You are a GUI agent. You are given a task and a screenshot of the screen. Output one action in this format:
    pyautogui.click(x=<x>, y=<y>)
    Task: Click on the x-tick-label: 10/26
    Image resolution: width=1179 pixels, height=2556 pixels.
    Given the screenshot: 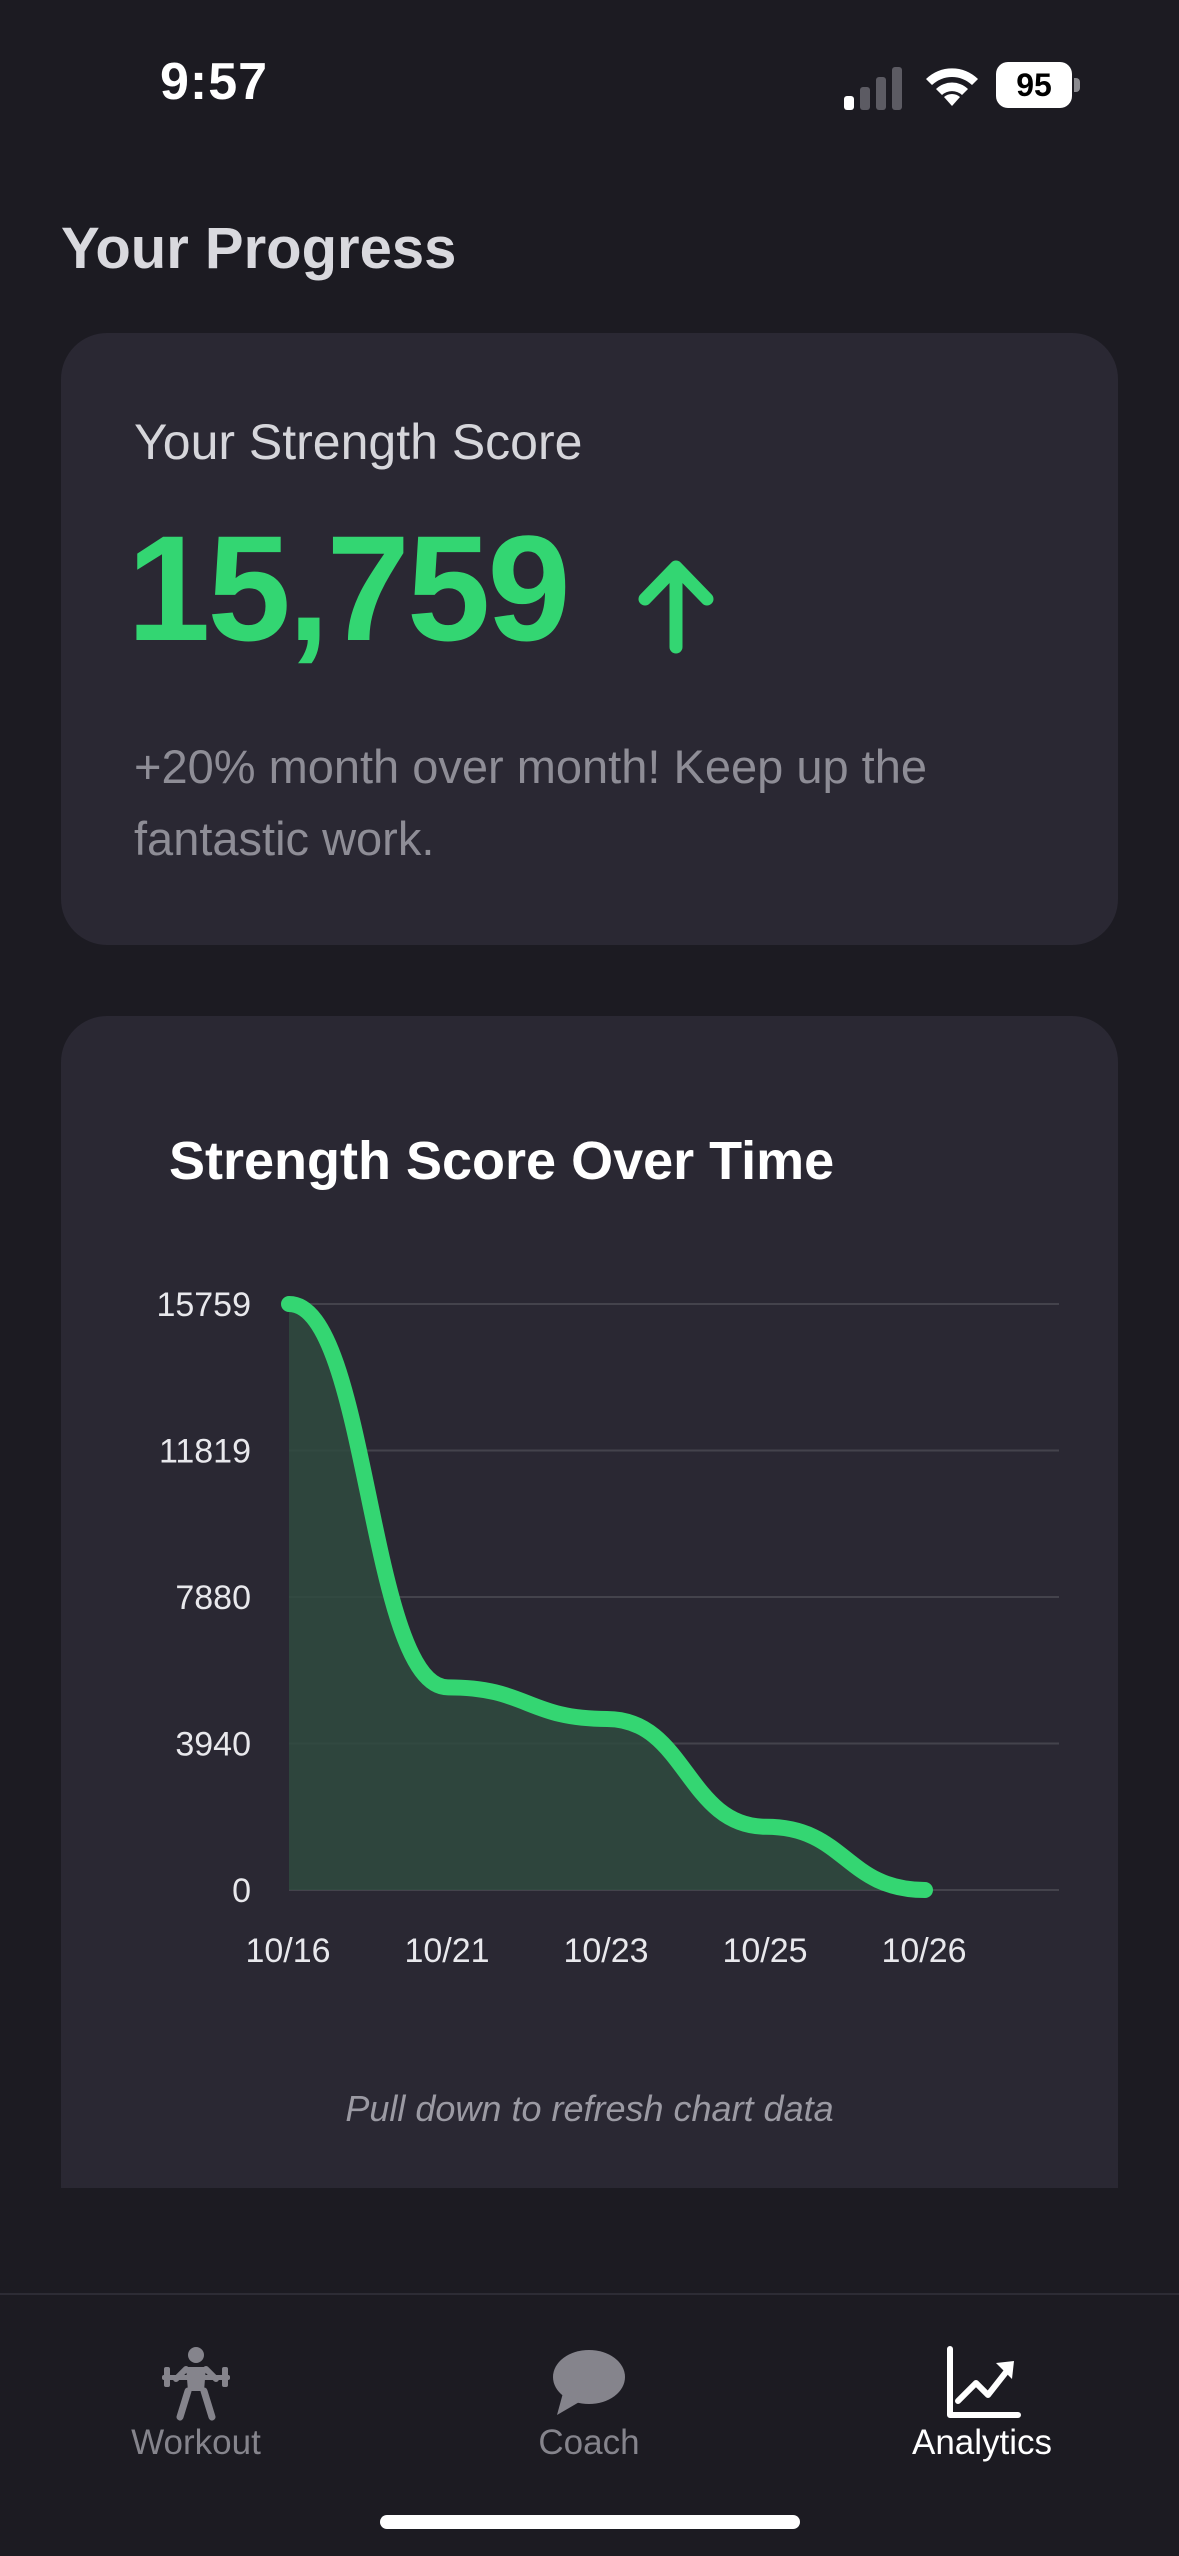 What is the action you would take?
    pyautogui.click(x=923, y=1951)
    